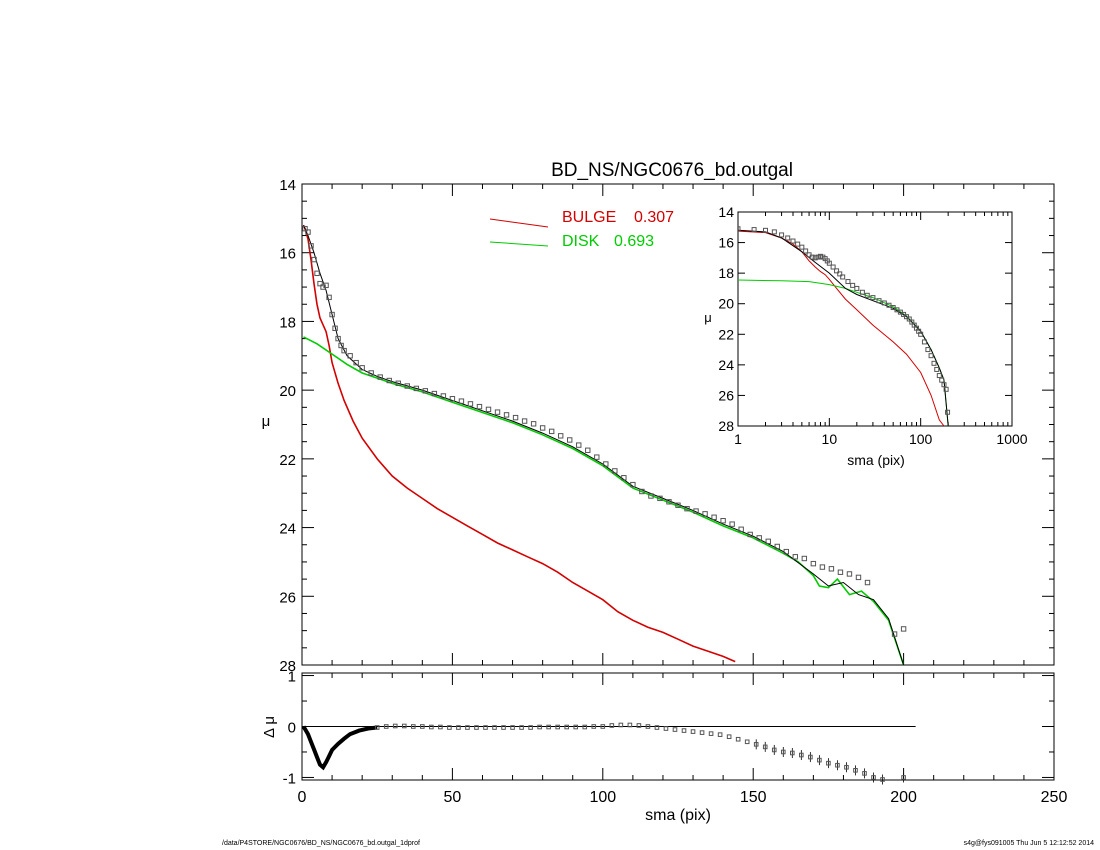  Describe the element at coordinates (287, 254) in the screenshot. I see `main-ytick-label: 16` at that location.